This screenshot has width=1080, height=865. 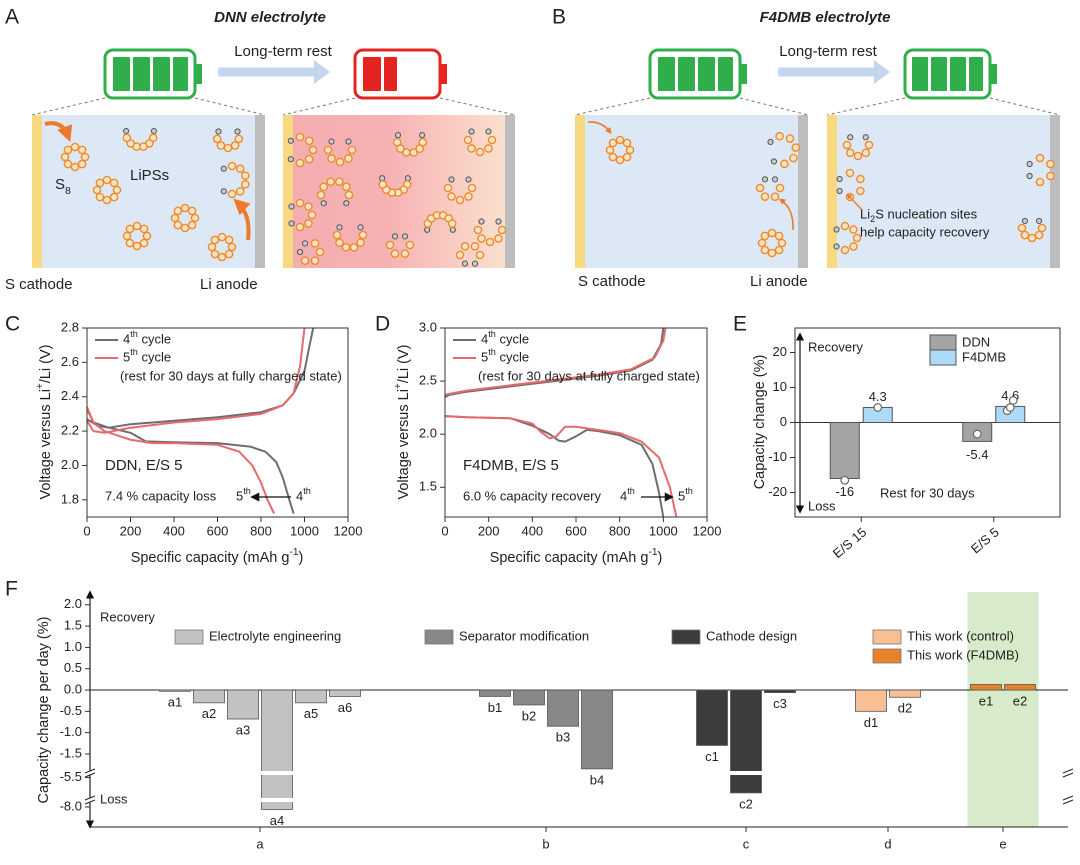 I want to click on bar-label: b2, so click(x=529, y=715).